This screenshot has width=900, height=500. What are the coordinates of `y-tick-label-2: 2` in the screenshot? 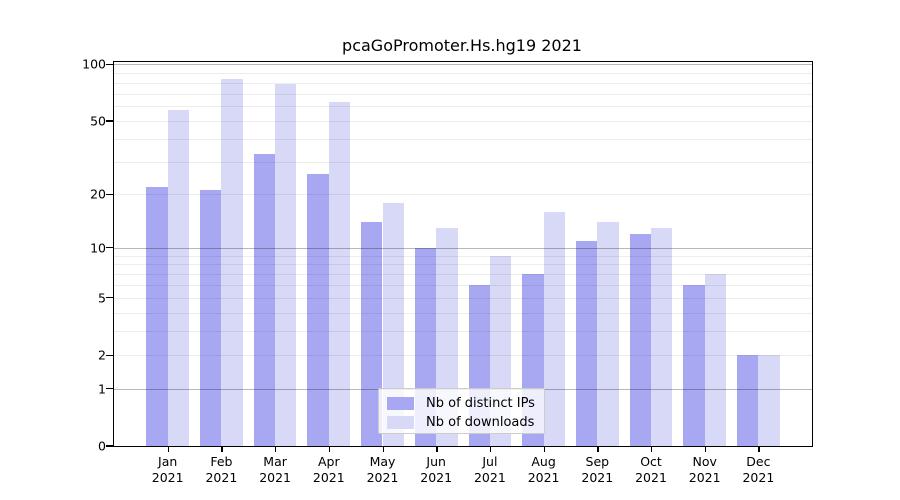 It's located at (102, 355).